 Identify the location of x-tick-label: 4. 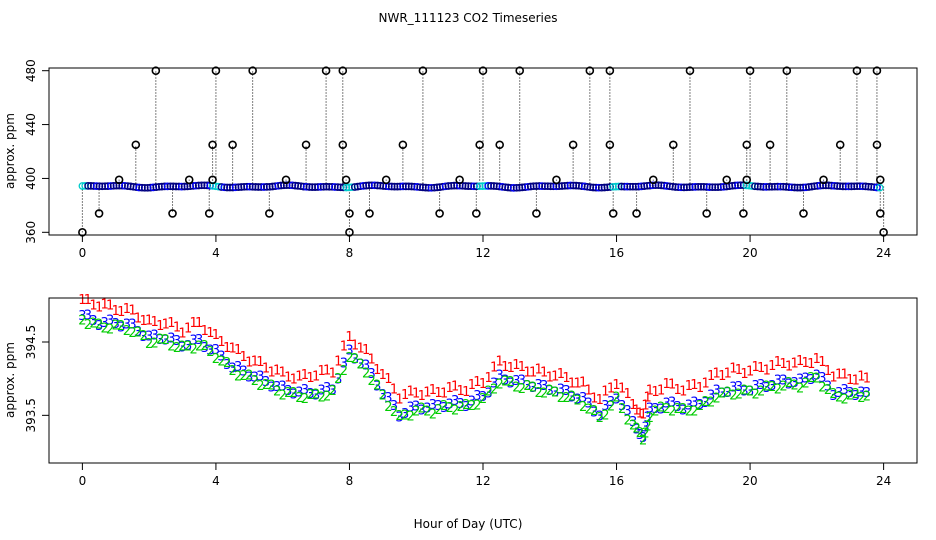
(216, 253).